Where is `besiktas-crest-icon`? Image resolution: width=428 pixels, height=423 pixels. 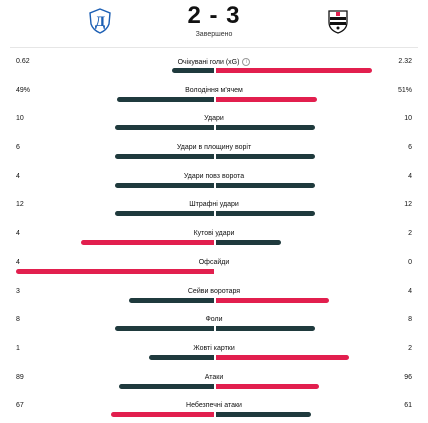 besiktas-crest-icon is located at coordinates (338, 21).